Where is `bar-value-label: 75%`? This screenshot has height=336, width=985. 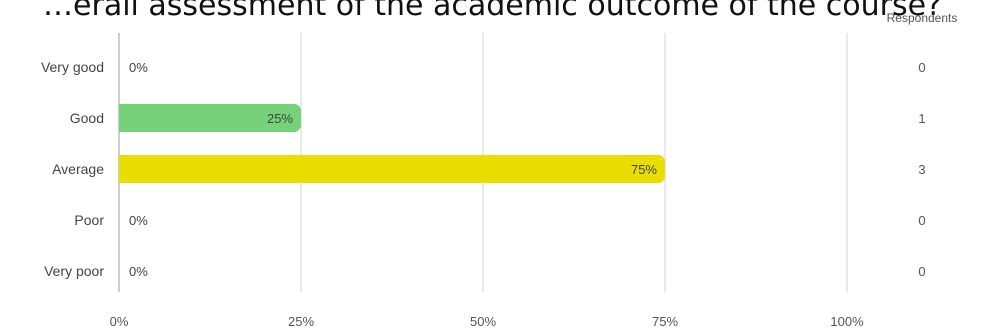
bar-value-label: 75% is located at coordinates (644, 169).